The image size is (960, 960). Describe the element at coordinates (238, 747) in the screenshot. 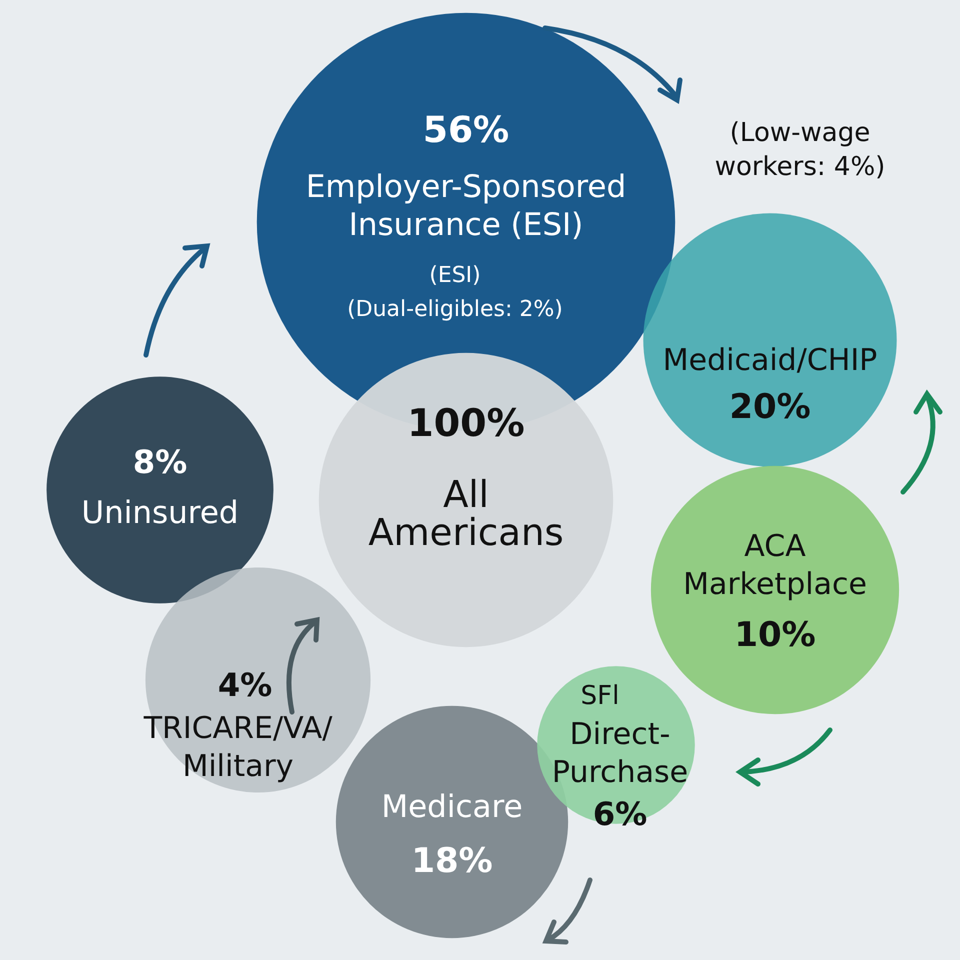

I see `category-label: TRICARE/VA/ Military` at that location.